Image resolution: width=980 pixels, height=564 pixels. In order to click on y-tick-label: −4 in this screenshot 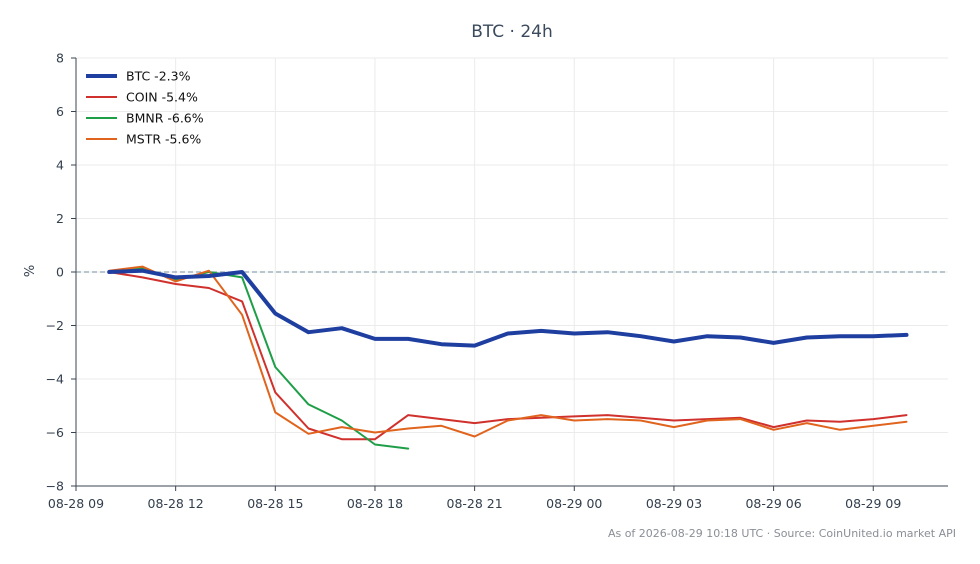, I will do `click(55, 379)`.